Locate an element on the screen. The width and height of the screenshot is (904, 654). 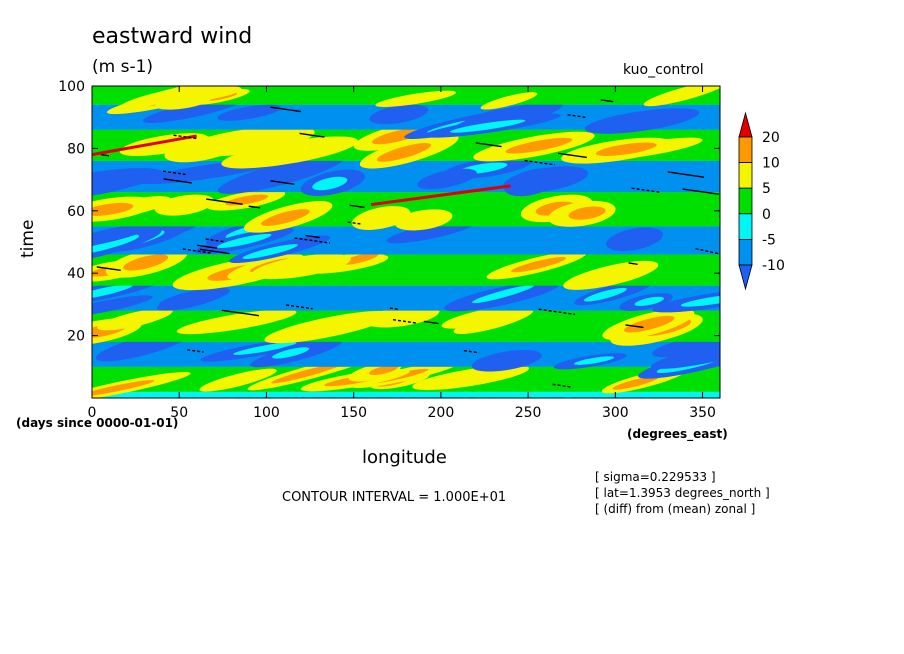
colorbar-label: 10 is located at coordinates (771, 164).